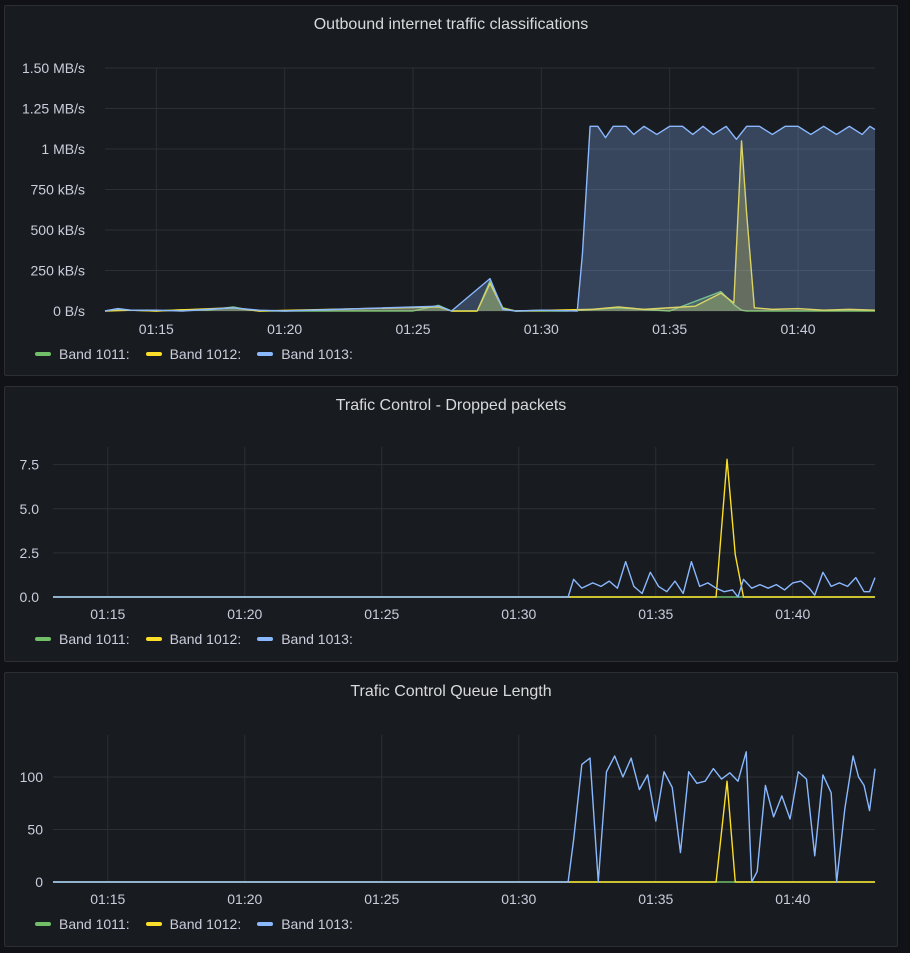 This screenshot has width=910, height=953. Describe the element at coordinates (39, 882) in the screenshot. I see `y-tick-label: 0` at that location.